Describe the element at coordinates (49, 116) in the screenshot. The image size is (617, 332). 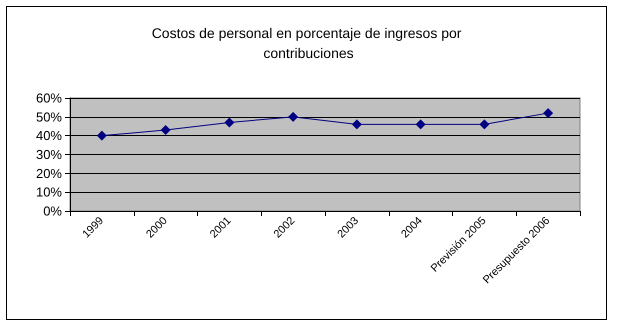
I see `y-tick-label: 50%` at that location.